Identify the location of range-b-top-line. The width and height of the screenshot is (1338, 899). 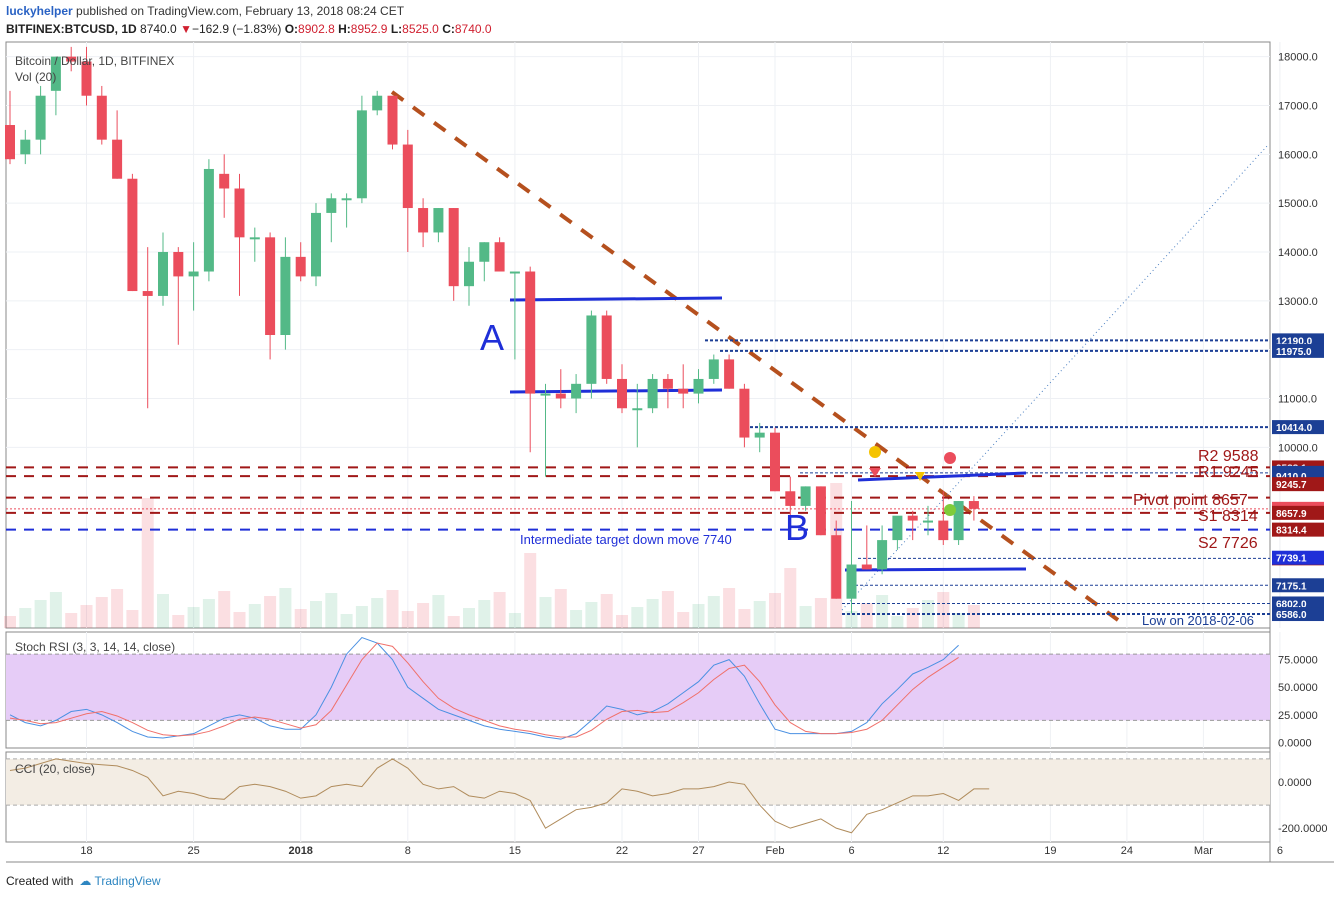
(942, 476).